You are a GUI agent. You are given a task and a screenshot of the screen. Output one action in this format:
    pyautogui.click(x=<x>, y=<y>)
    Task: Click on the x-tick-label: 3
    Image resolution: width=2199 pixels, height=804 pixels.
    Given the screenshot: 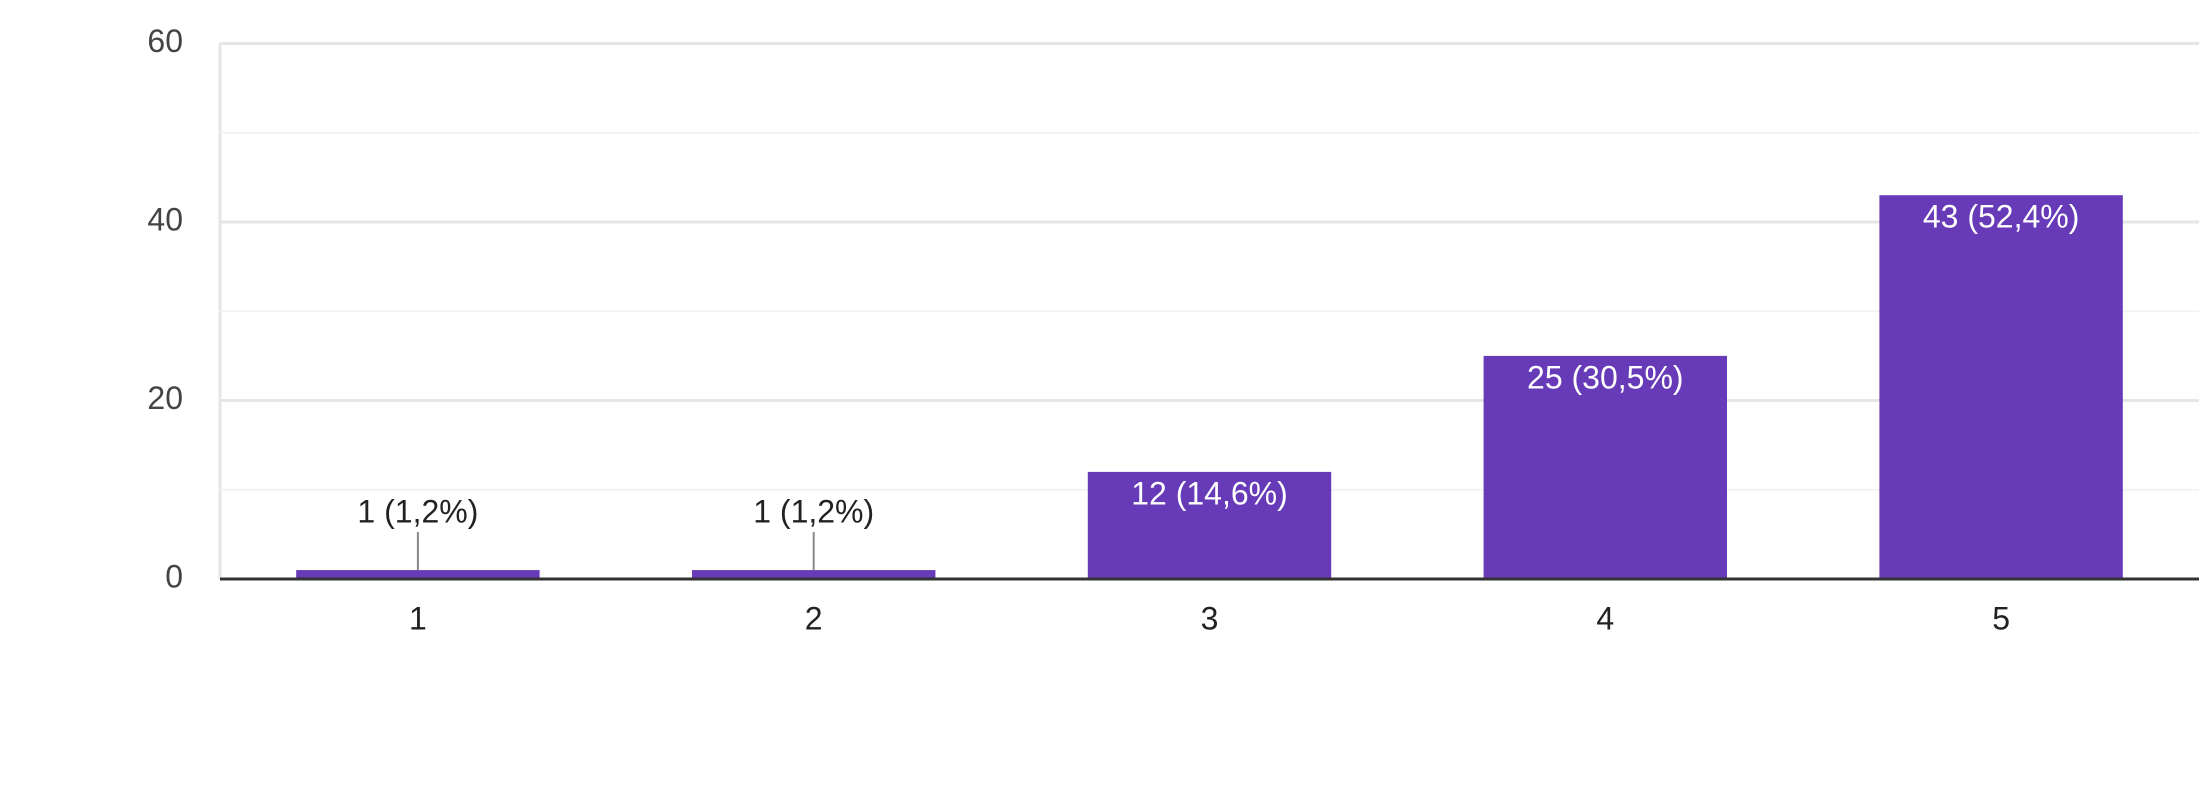 What is the action you would take?
    pyautogui.click(x=1210, y=618)
    